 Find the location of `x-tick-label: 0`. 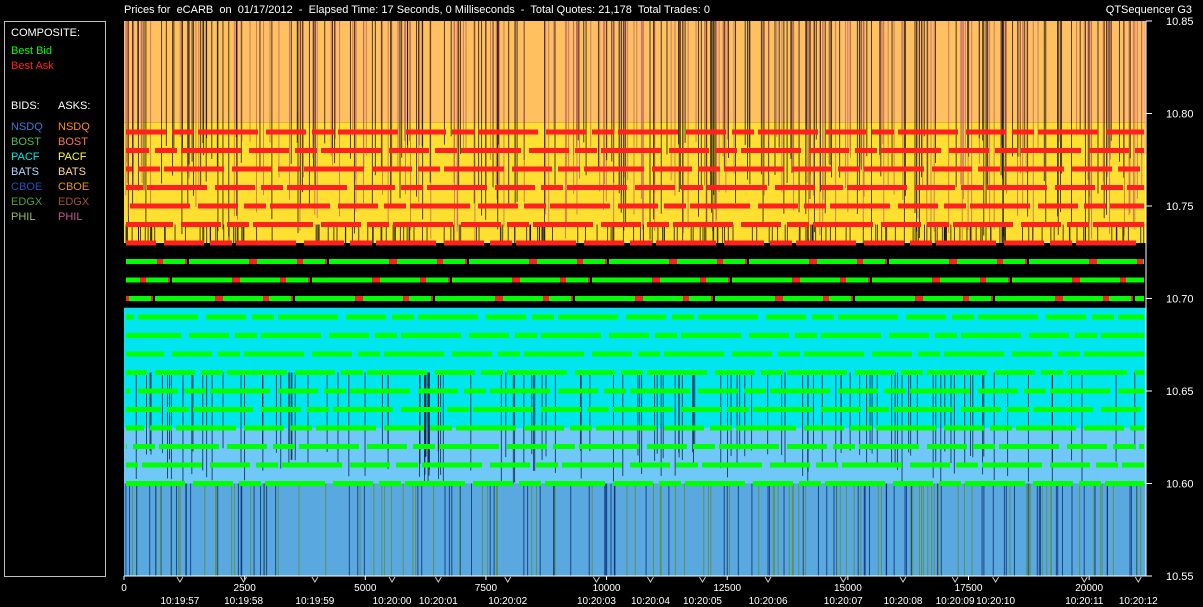

x-tick-label: 0 is located at coordinates (124, 588).